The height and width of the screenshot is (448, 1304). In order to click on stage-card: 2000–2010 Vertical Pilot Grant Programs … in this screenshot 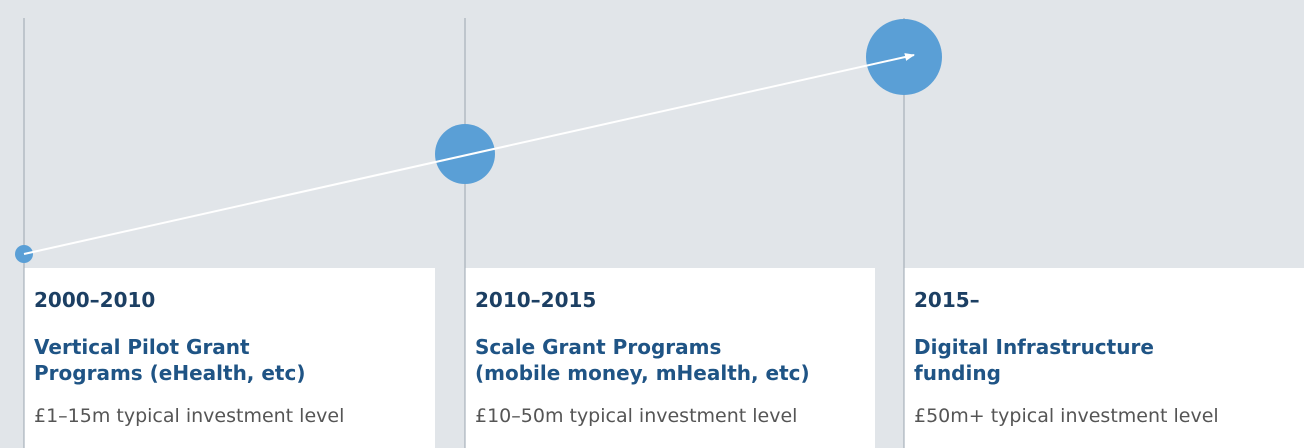, I will do `click(229, 358)`.